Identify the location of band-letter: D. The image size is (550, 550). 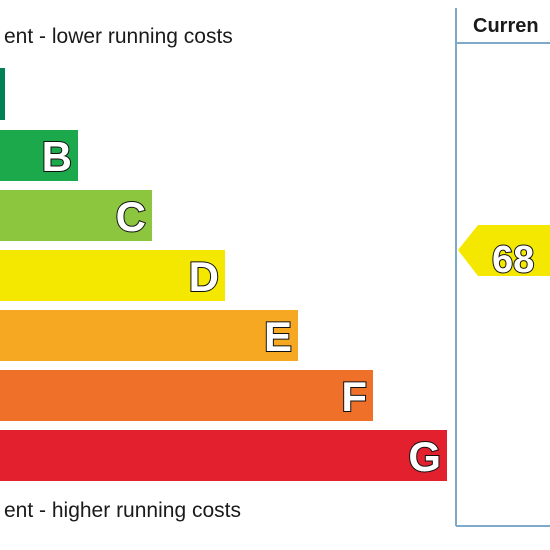
(204, 276).